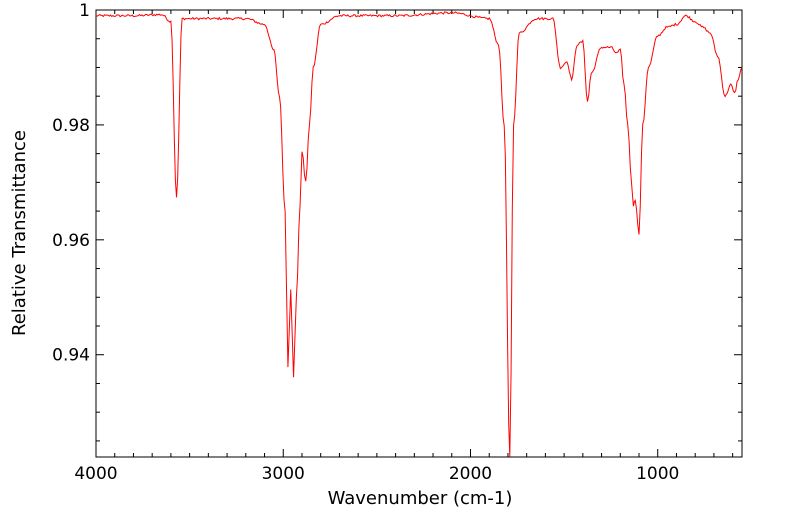 This screenshot has width=799, height=516. I want to click on y-tick-label: 0.94, so click(71, 356).